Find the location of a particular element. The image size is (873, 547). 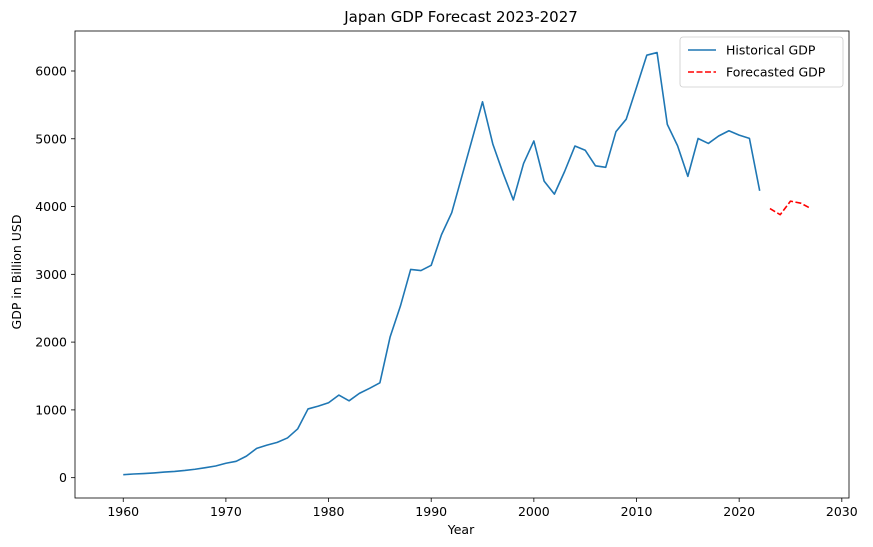

x-tick-label: 2010 is located at coordinates (637, 511).